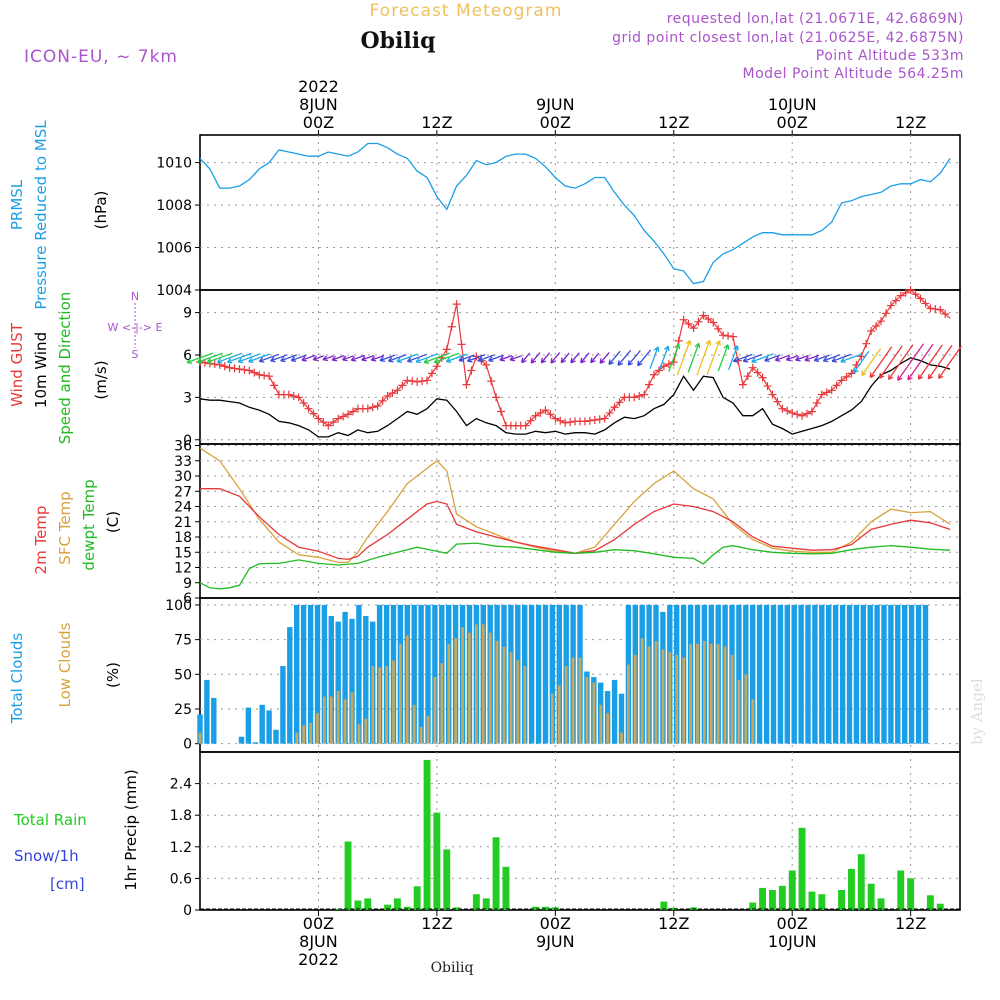  Describe the element at coordinates (555, 122) in the screenshot. I see `top-time-label: 00Z` at that location.